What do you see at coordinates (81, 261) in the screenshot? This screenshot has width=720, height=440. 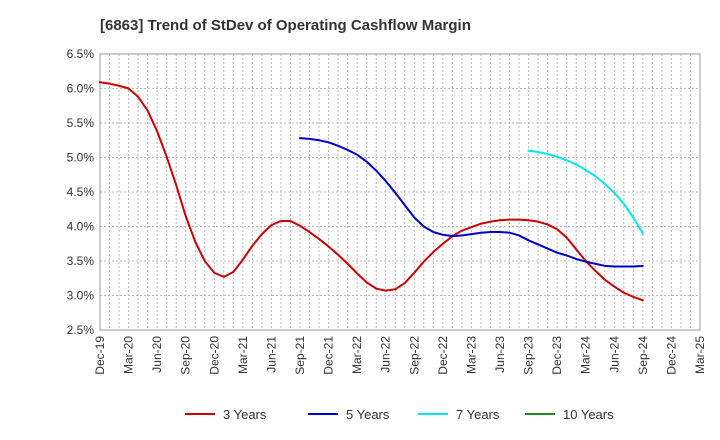 I see `y-tick-label: 3.5%` at bounding box center [81, 261].